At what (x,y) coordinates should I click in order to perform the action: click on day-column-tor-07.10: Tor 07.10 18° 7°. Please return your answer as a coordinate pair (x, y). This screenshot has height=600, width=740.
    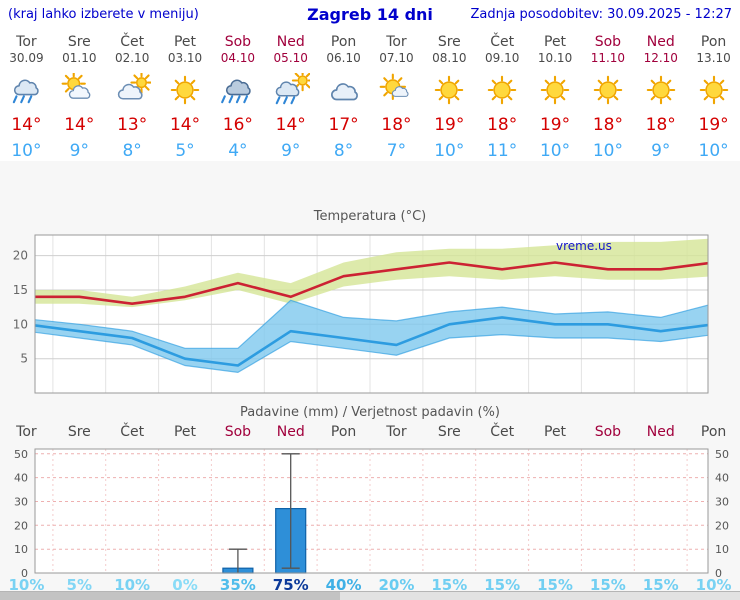
    Looking at the image, I should click on (396, 97).